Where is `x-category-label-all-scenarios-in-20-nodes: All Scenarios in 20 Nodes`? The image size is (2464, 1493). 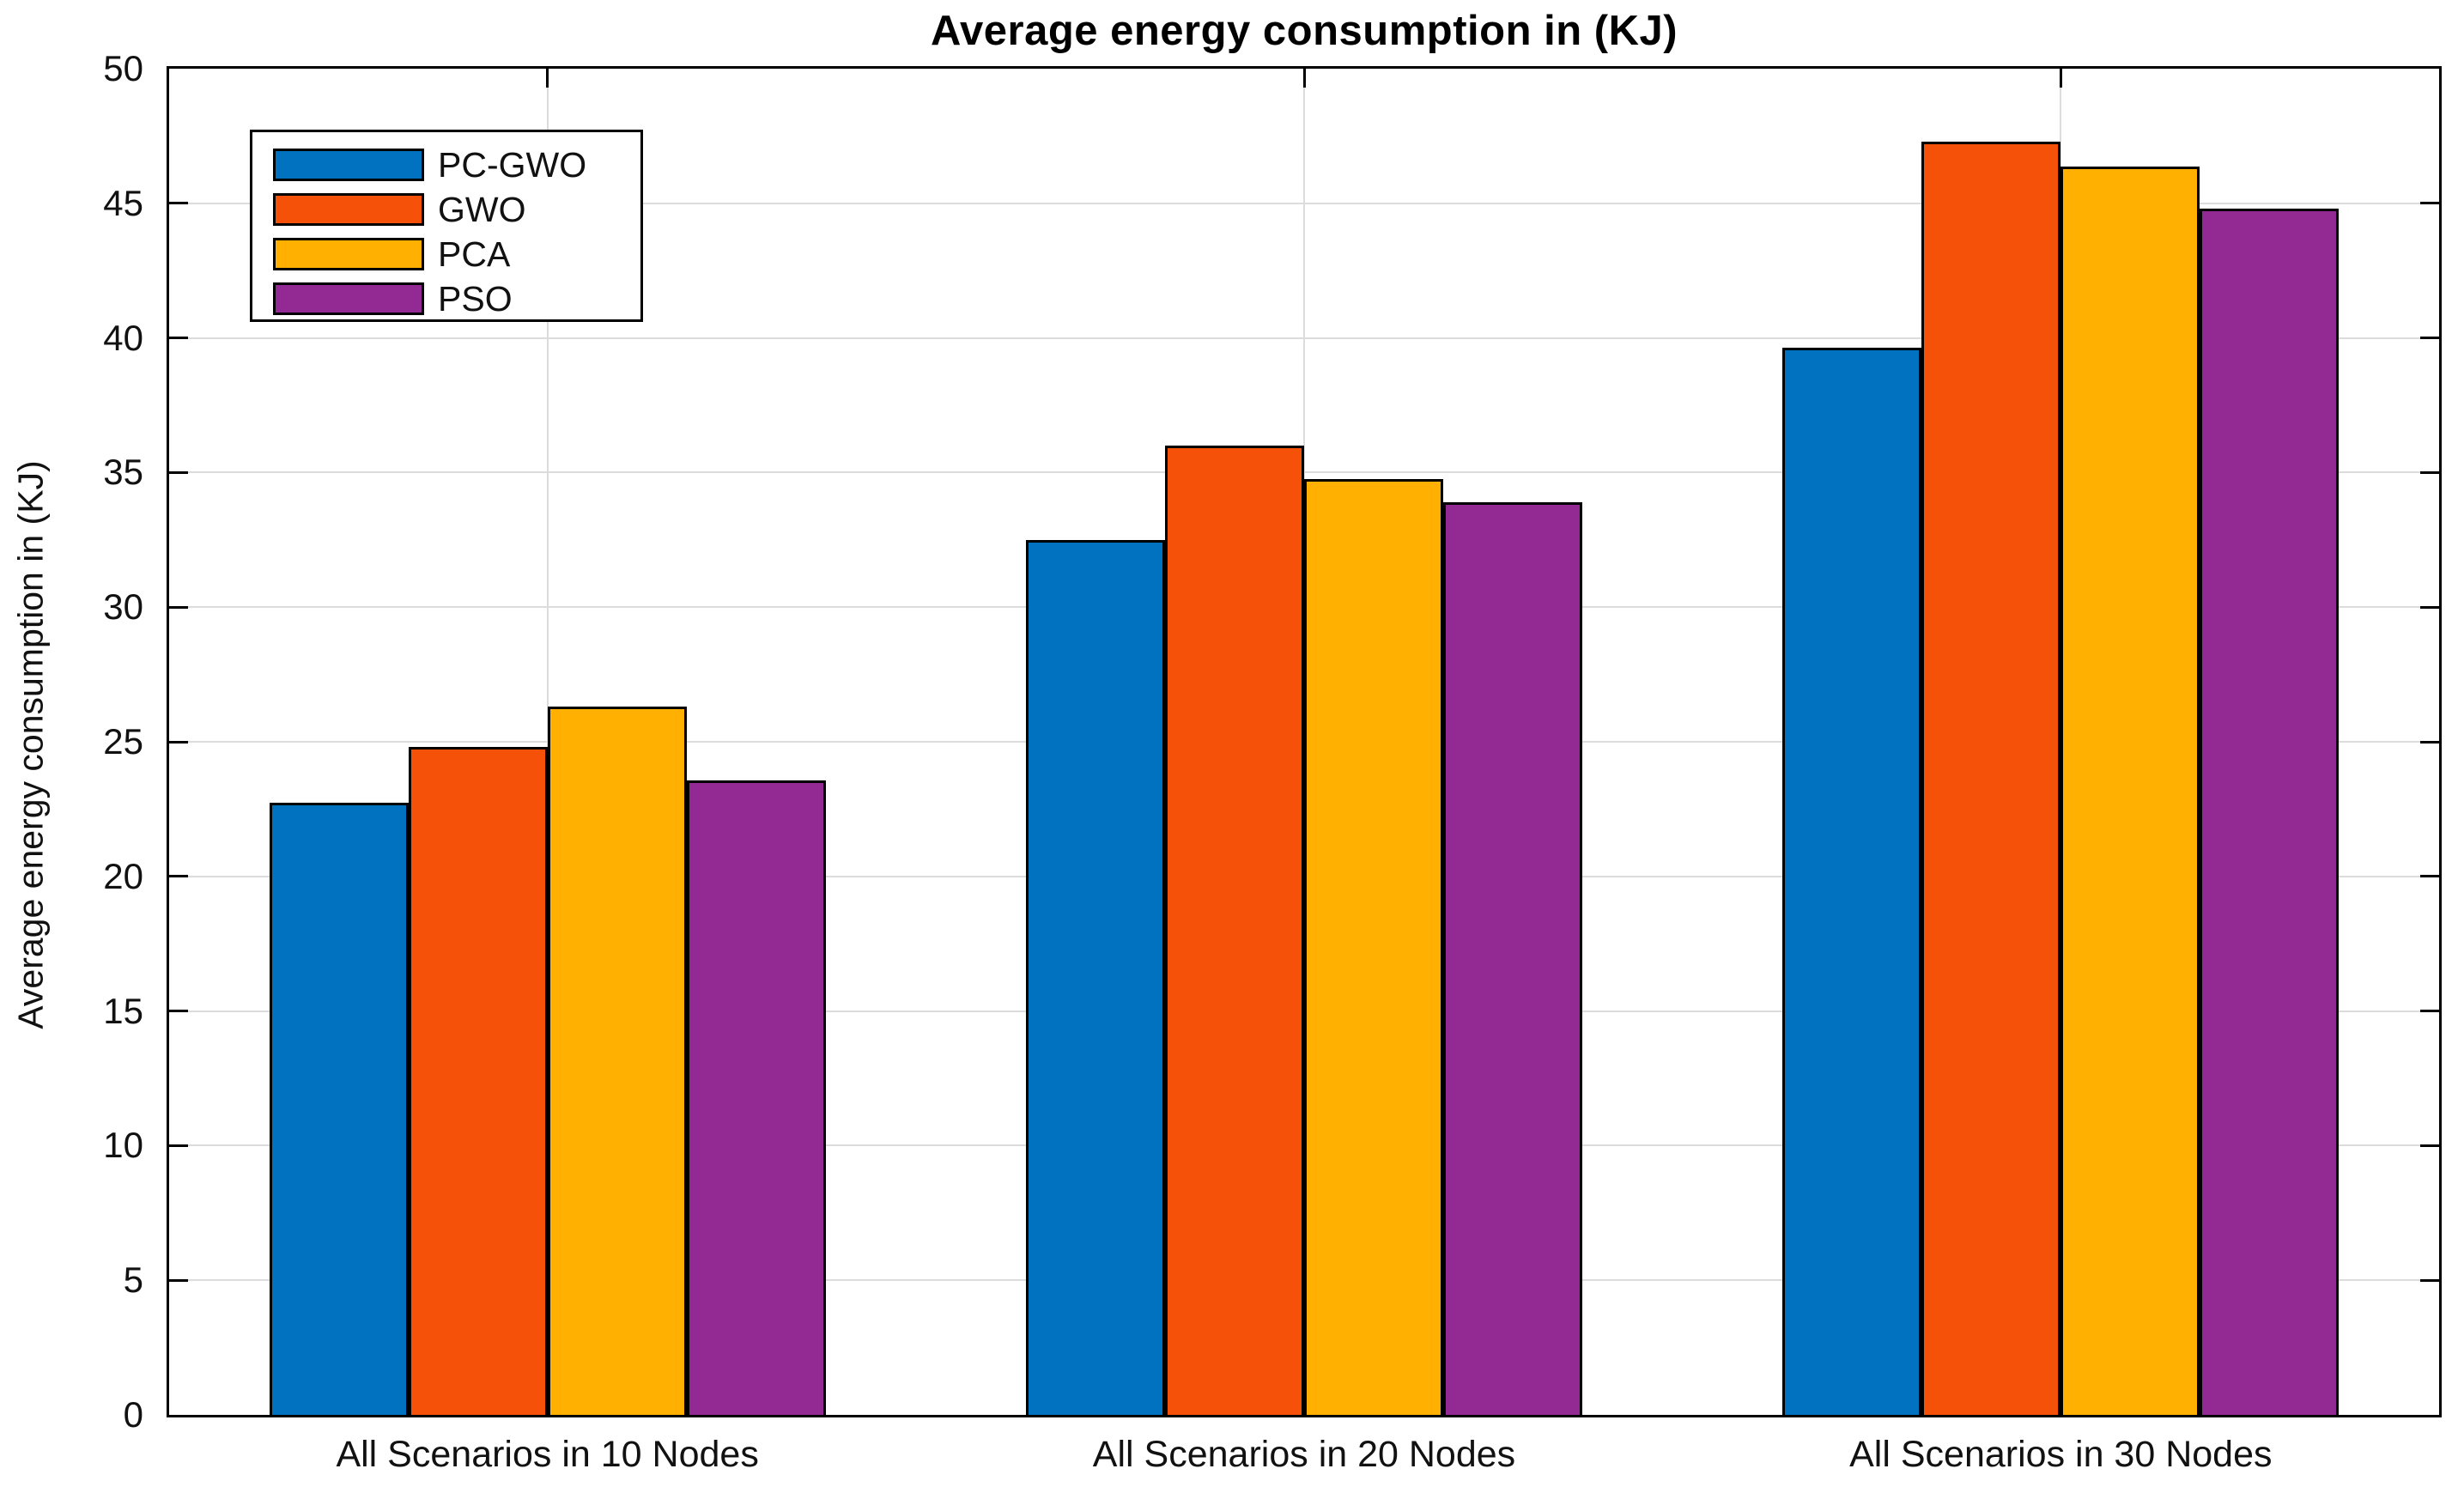 x-category-label-all-scenarios-in-20-nodes: All Scenarios in 20 Nodes is located at coordinates (1304, 1454).